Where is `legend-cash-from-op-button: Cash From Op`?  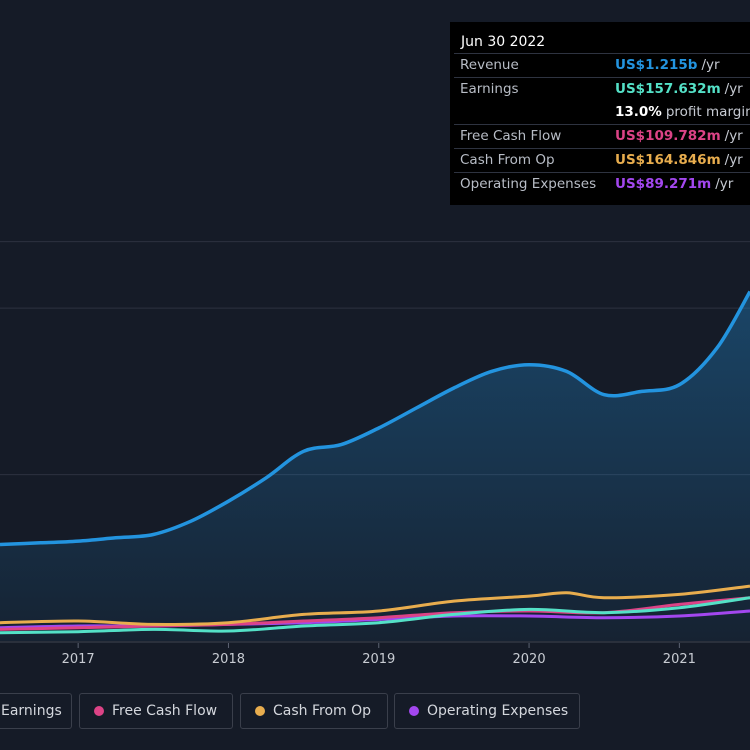 legend-cash-from-op-button: Cash From Op is located at coordinates (314, 711).